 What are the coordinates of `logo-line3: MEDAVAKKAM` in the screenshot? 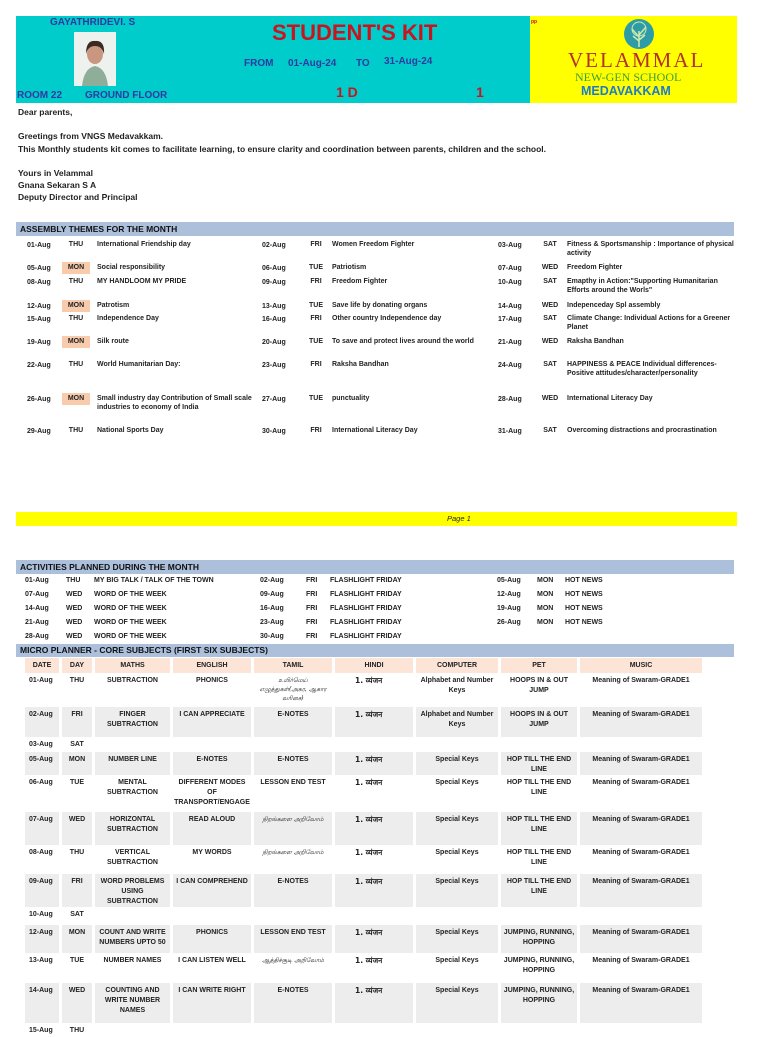 It's located at (626, 91).